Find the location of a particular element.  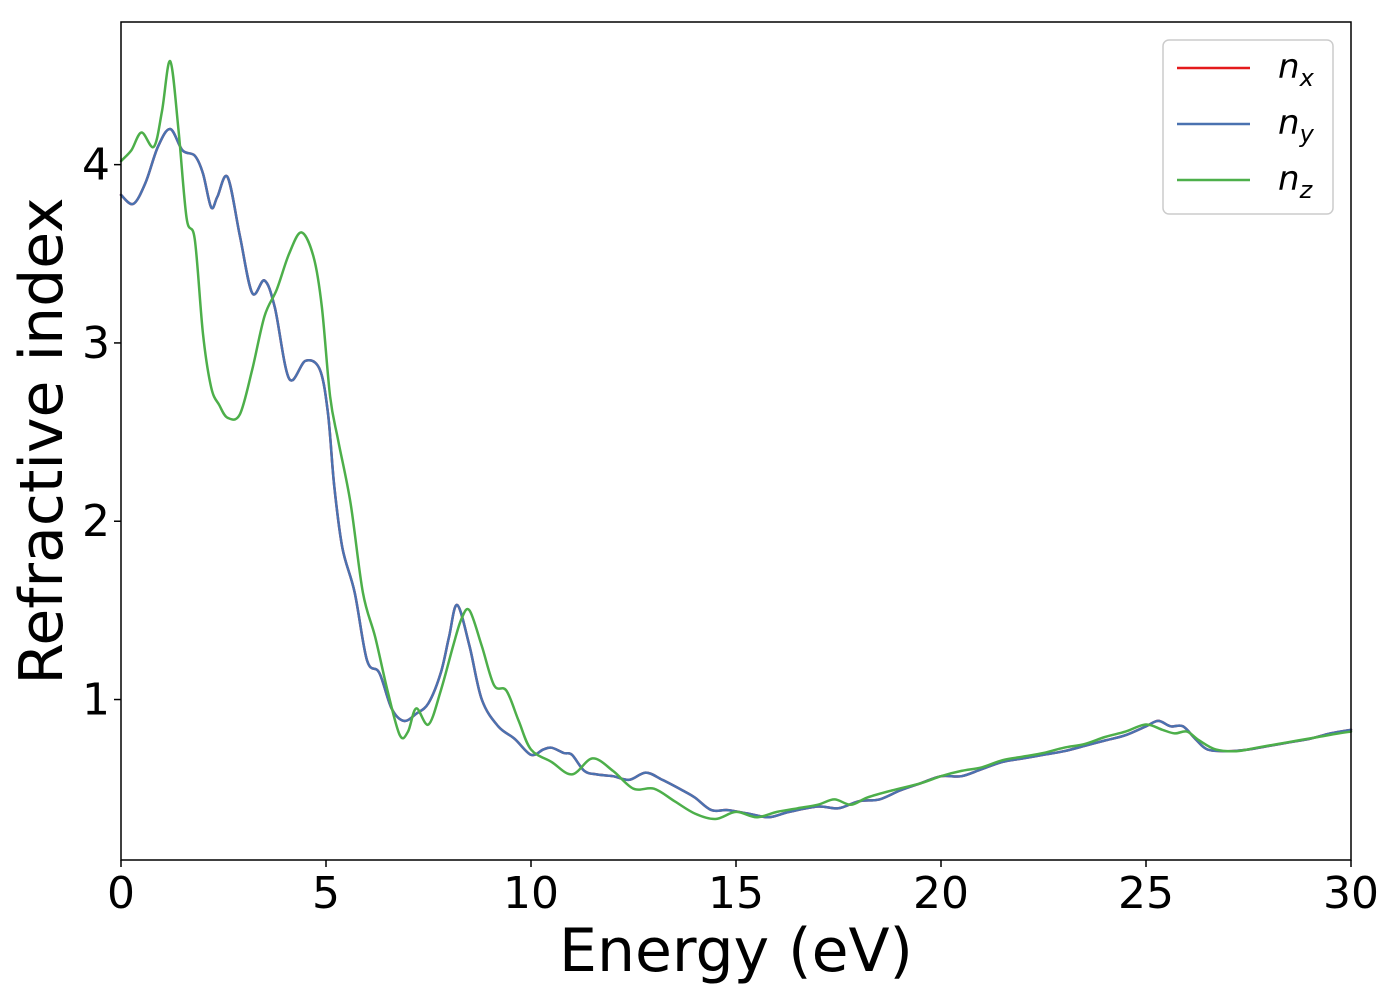

x-tick-label: 30 is located at coordinates (1351, 893).